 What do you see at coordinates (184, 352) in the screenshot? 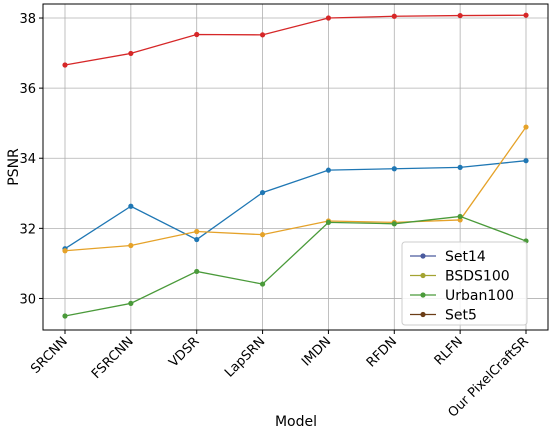
I see `x-tick-label: VDSR` at bounding box center [184, 352].